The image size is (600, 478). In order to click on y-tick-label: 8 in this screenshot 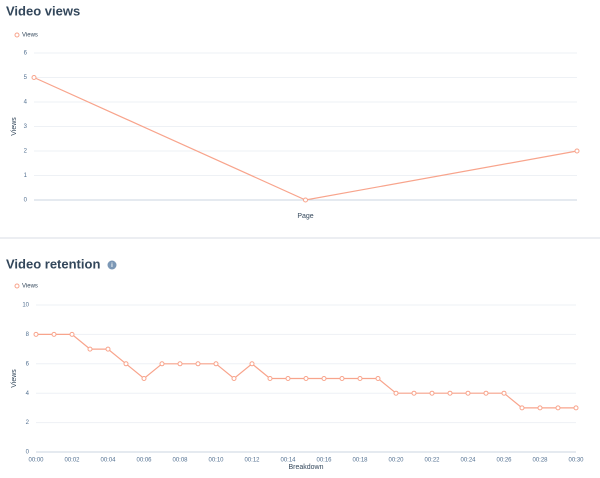, I will do `click(28, 335)`.